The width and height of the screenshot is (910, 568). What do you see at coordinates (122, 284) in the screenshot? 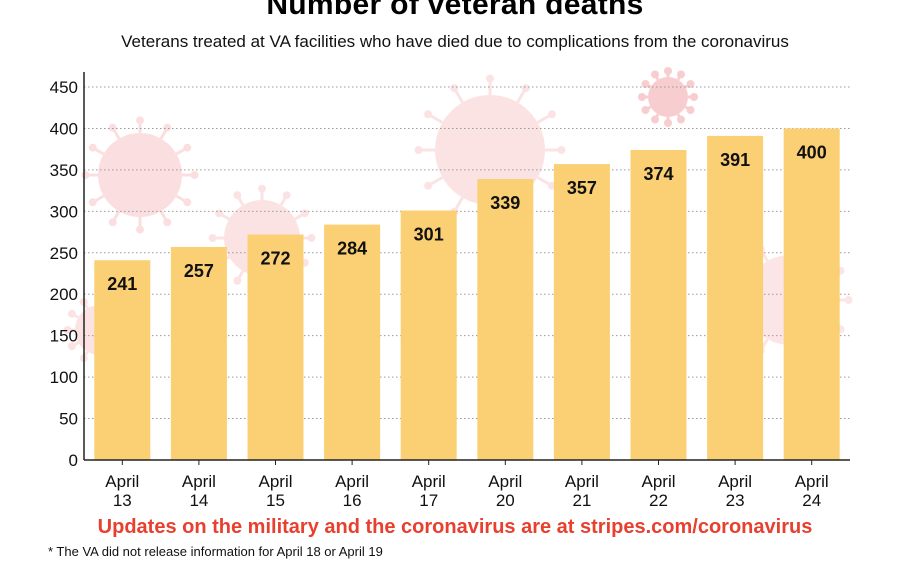
I see `bar-value-label: 241` at bounding box center [122, 284].